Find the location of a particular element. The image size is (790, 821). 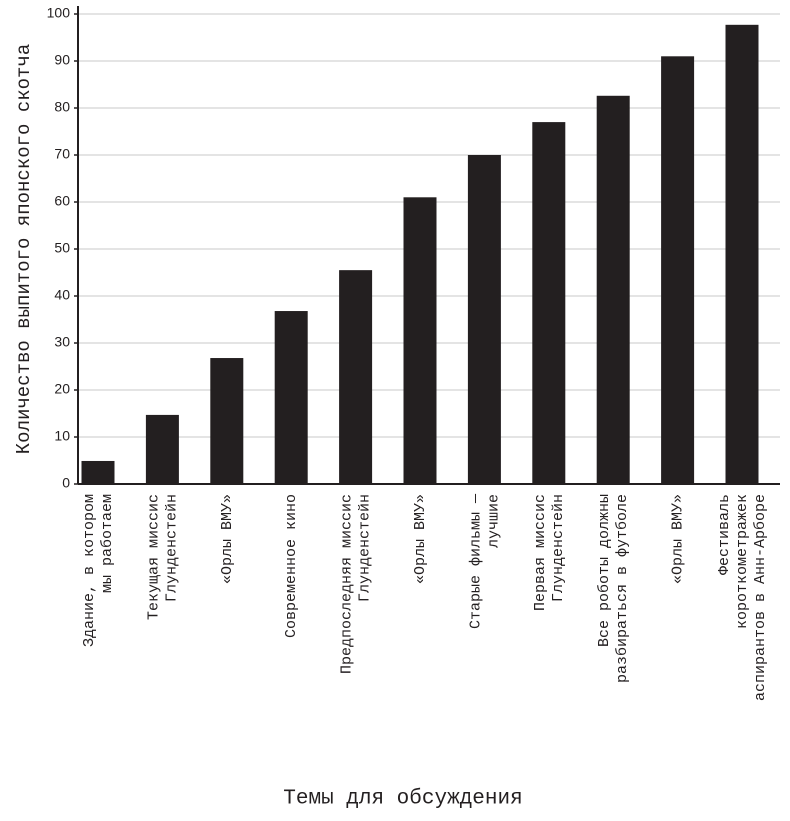

x-tick-label: мы работаем is located at coordinates (107, 543).